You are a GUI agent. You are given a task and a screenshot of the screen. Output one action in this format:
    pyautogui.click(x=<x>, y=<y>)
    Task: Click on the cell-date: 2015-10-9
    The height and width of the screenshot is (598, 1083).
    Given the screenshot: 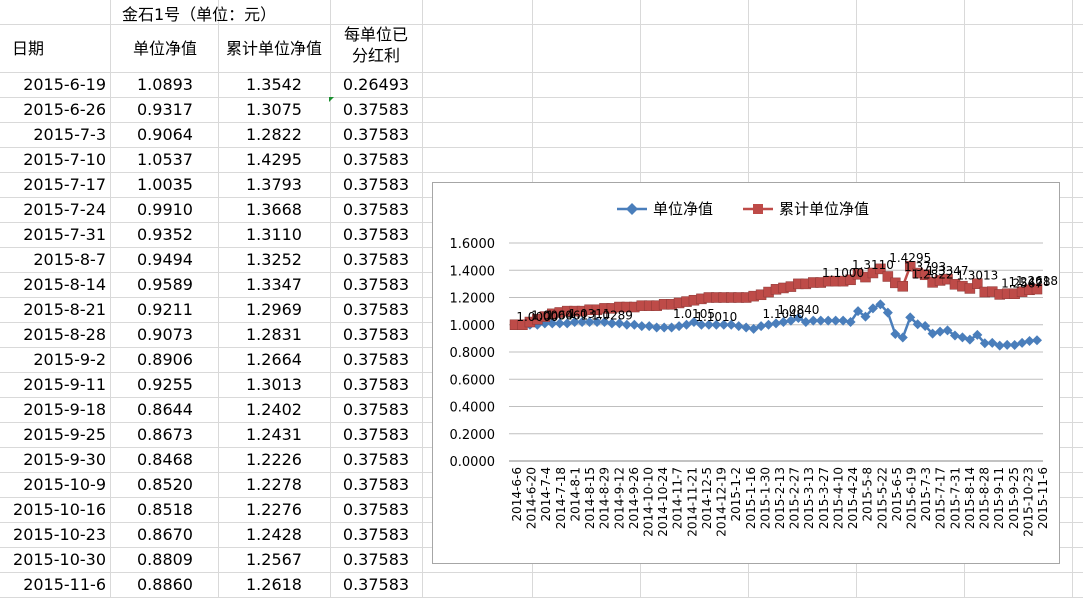 What is the action you would take?
    pyautogui.click(x=64, y=484)
    